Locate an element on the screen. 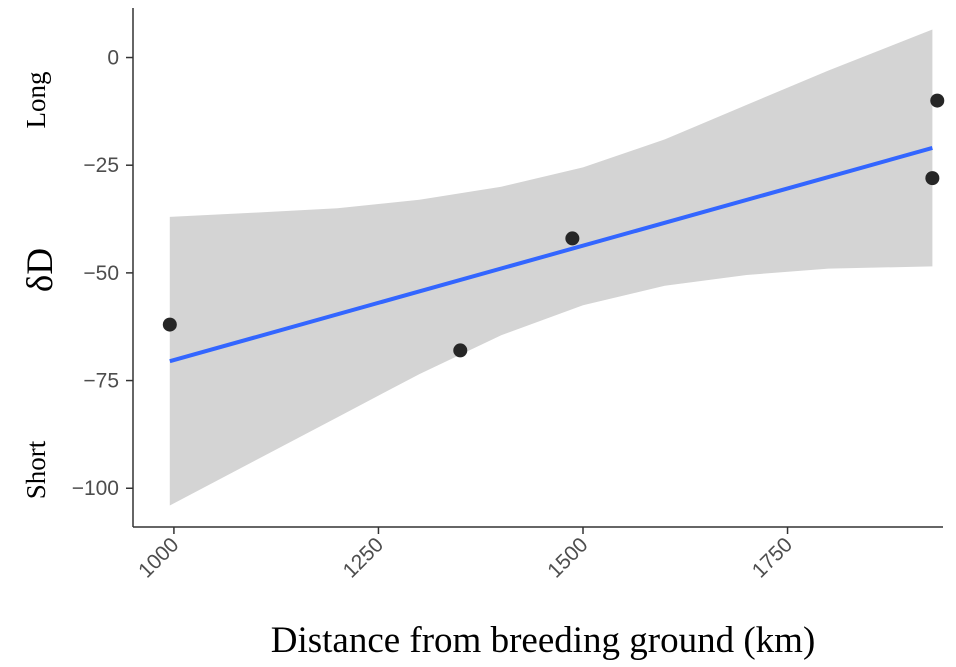 The width and height of the screenshot is (956, 667). x-axis-title: Distance from breeding ground (km) is located at coordinates (543, 640).